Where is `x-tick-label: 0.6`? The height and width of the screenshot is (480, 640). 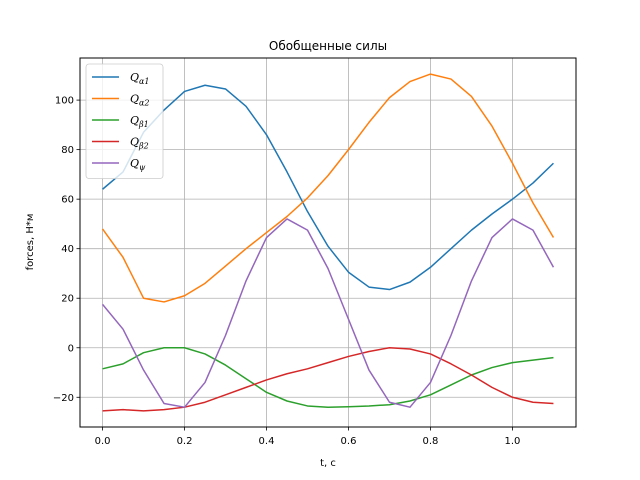 x-tick-label: 0.6 is located at coordinates (349, 441).